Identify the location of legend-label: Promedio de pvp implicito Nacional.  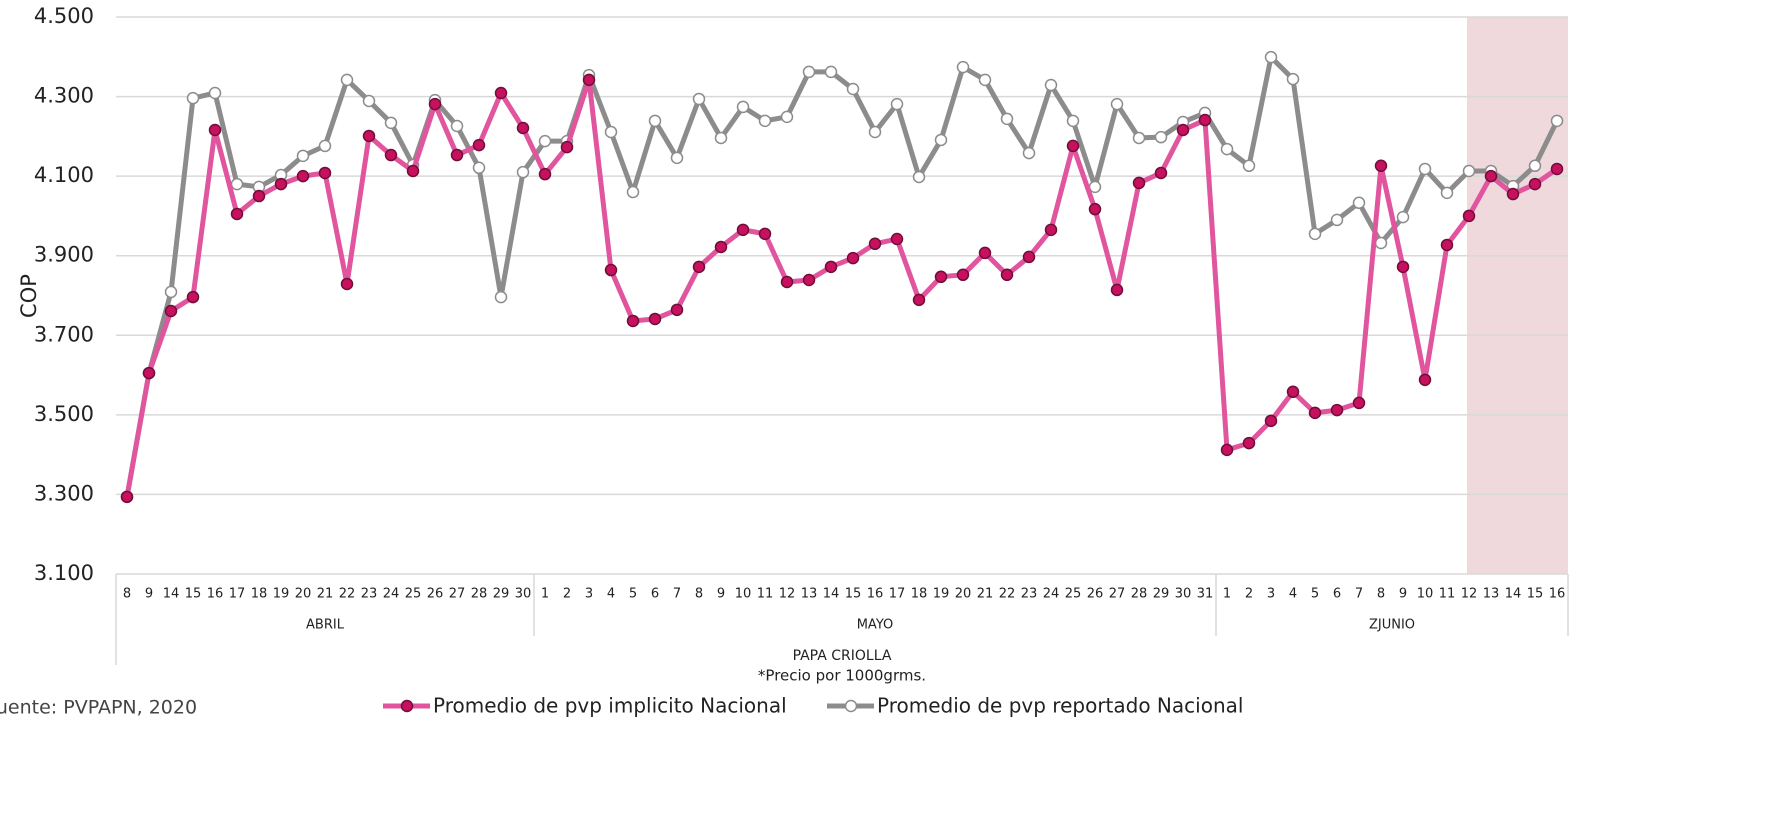
(610, 706).